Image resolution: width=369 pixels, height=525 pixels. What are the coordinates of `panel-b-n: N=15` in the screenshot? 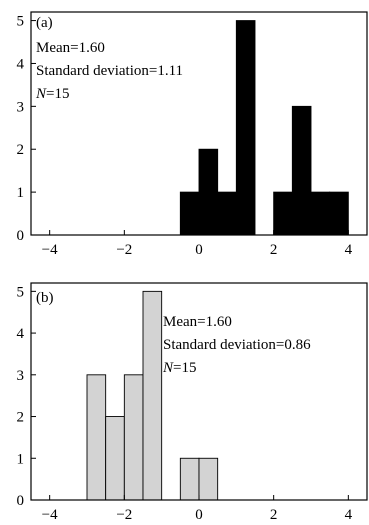 It's located at (179, 368).